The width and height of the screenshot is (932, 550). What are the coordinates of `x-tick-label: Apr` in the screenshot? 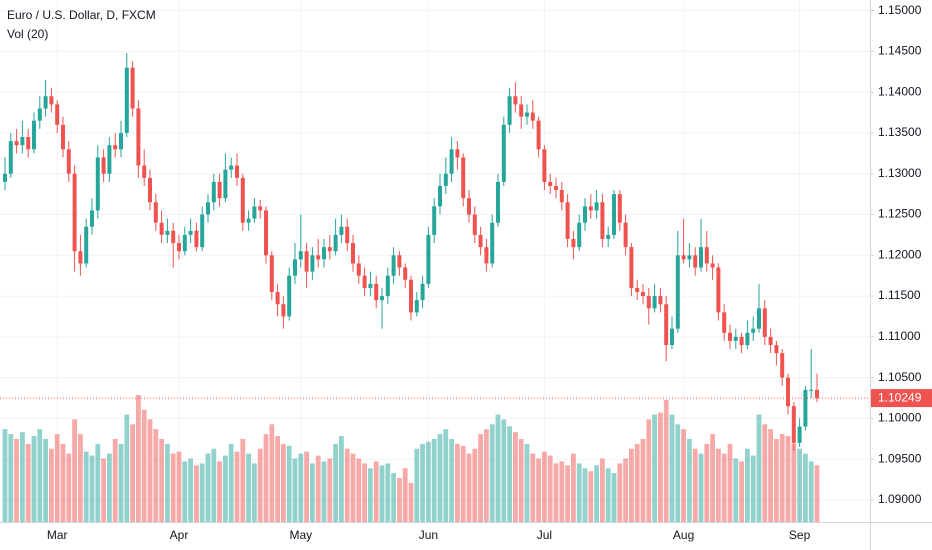 It's located at (179, 535).